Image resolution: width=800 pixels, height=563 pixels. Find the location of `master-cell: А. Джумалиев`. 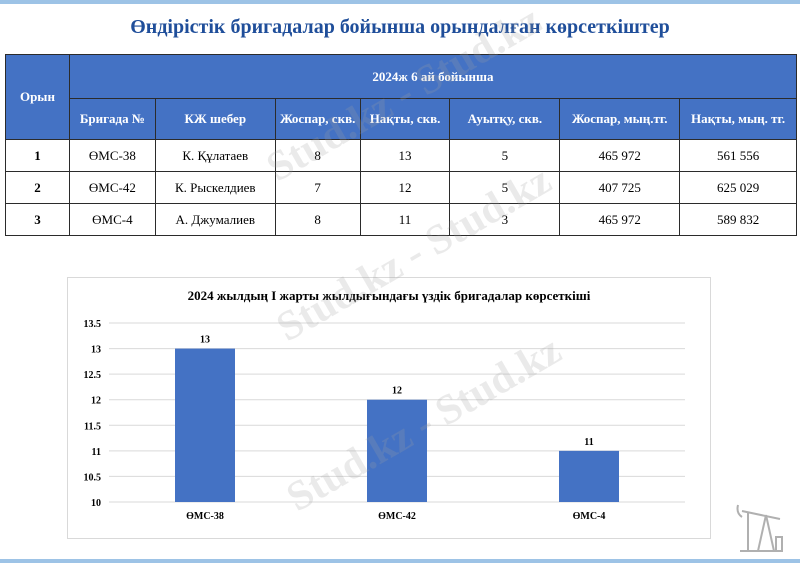

master-cell: А. Джумалиев is located at coordinates (215, 219).